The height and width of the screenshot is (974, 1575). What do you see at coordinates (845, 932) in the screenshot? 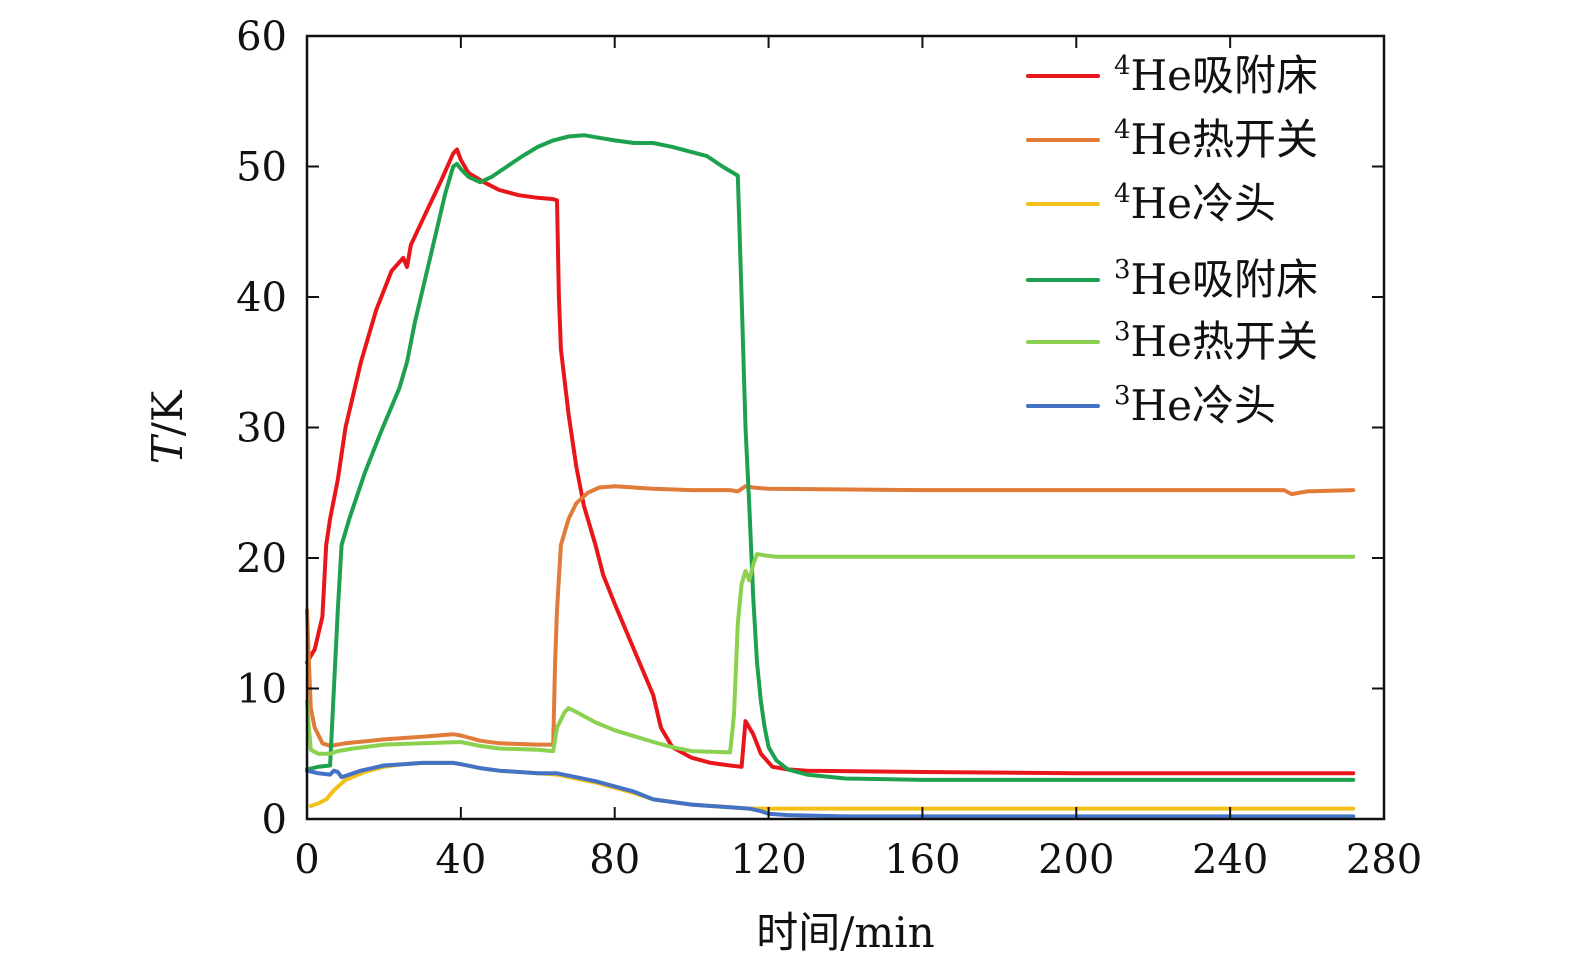
I see `x-axis-label: 时间/min` at bounding box center [845, 932].